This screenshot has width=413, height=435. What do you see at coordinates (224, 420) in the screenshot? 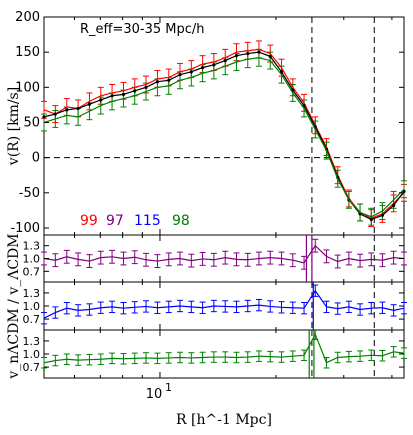
I see `x-axis-label: R [h^-1 Mpc]` at bounding box center [224, 420].